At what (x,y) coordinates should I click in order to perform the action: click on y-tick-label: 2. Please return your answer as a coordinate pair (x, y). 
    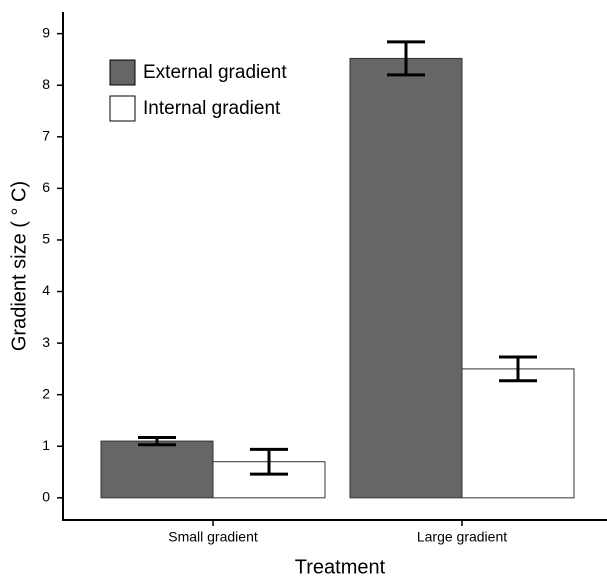
    Looking at the image, I should click on (46, 393).